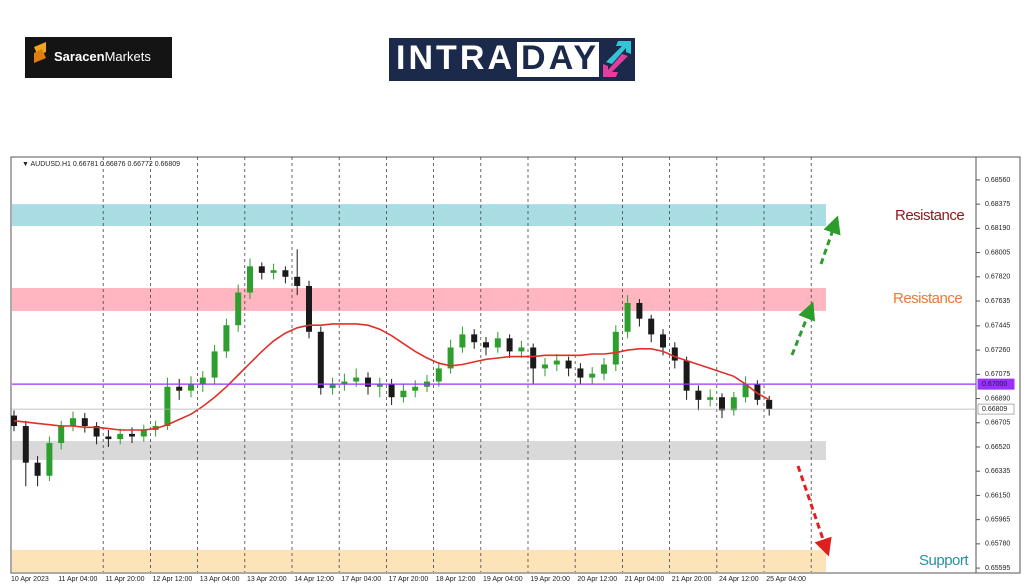 The height and width of the screenshot is (587, 1024). What do you see at coordinates (997, 301) in the screenshot?
I see `y-tick-label: 0.67635` at bounding box center [997, 301].